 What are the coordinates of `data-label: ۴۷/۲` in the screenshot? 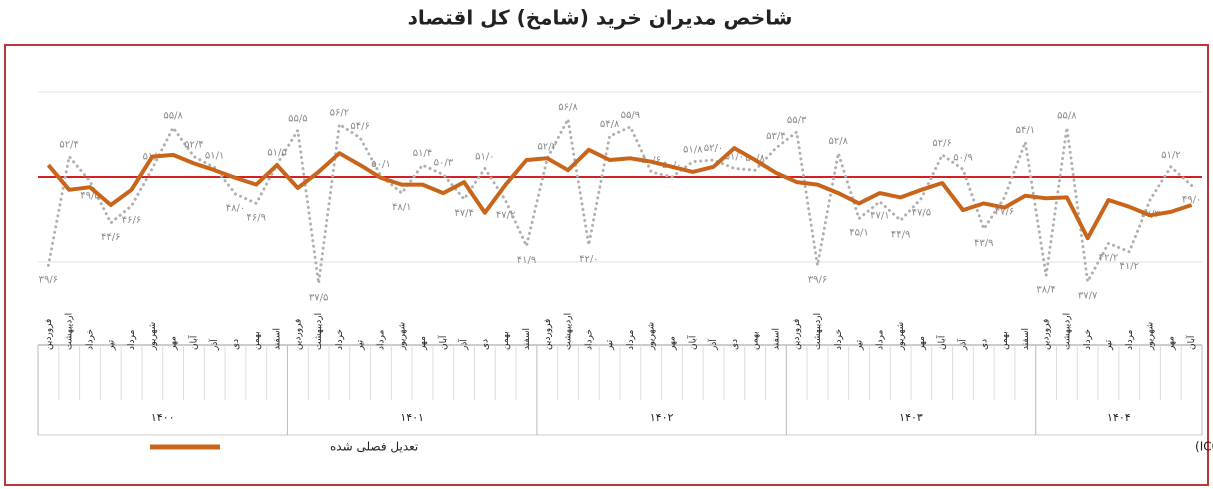 It's located at (505, 215).